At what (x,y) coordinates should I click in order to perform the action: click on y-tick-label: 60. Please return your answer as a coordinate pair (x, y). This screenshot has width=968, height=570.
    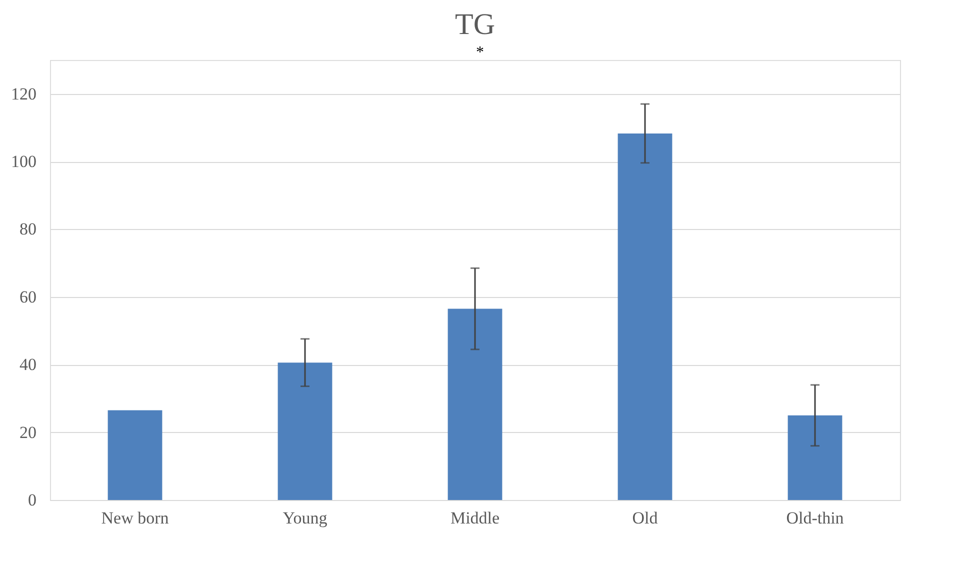
    Looking at the image, I should click on (28, 296).